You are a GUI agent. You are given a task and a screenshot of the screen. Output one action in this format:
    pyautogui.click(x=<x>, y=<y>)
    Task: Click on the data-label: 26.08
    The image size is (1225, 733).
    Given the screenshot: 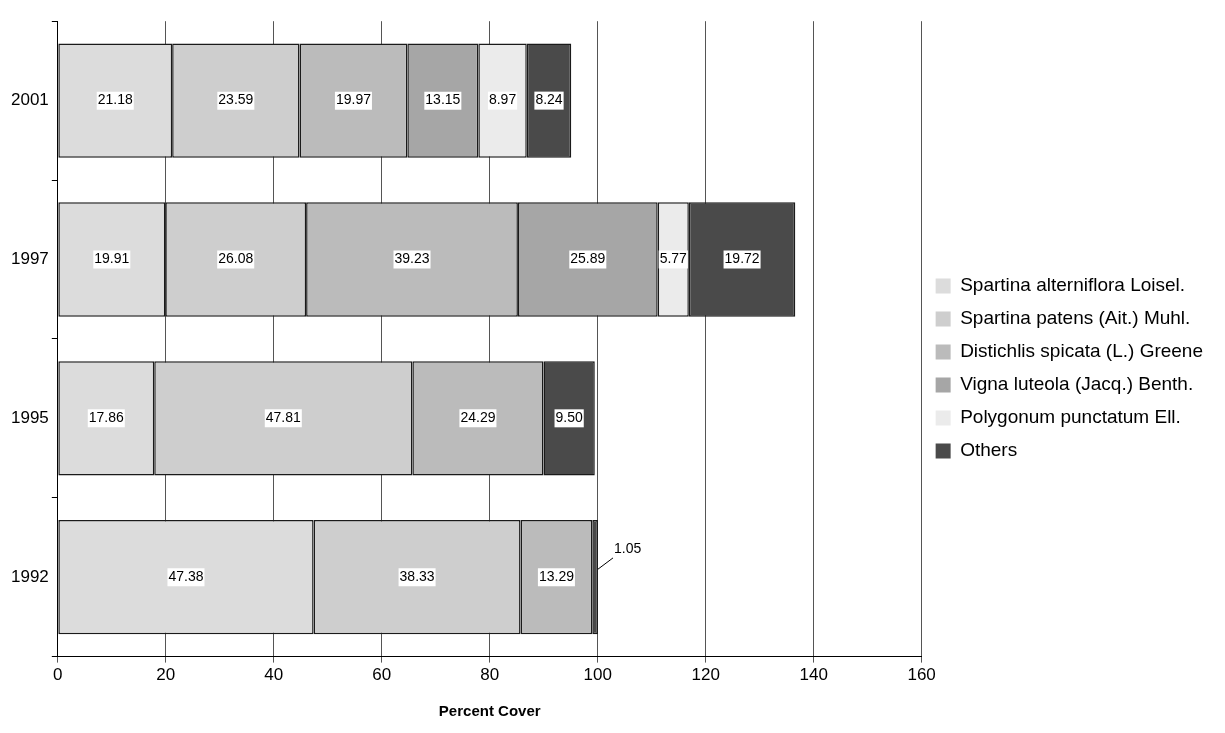 What is the action you would take?
    pyautogui.click(x=236, y=258)
    